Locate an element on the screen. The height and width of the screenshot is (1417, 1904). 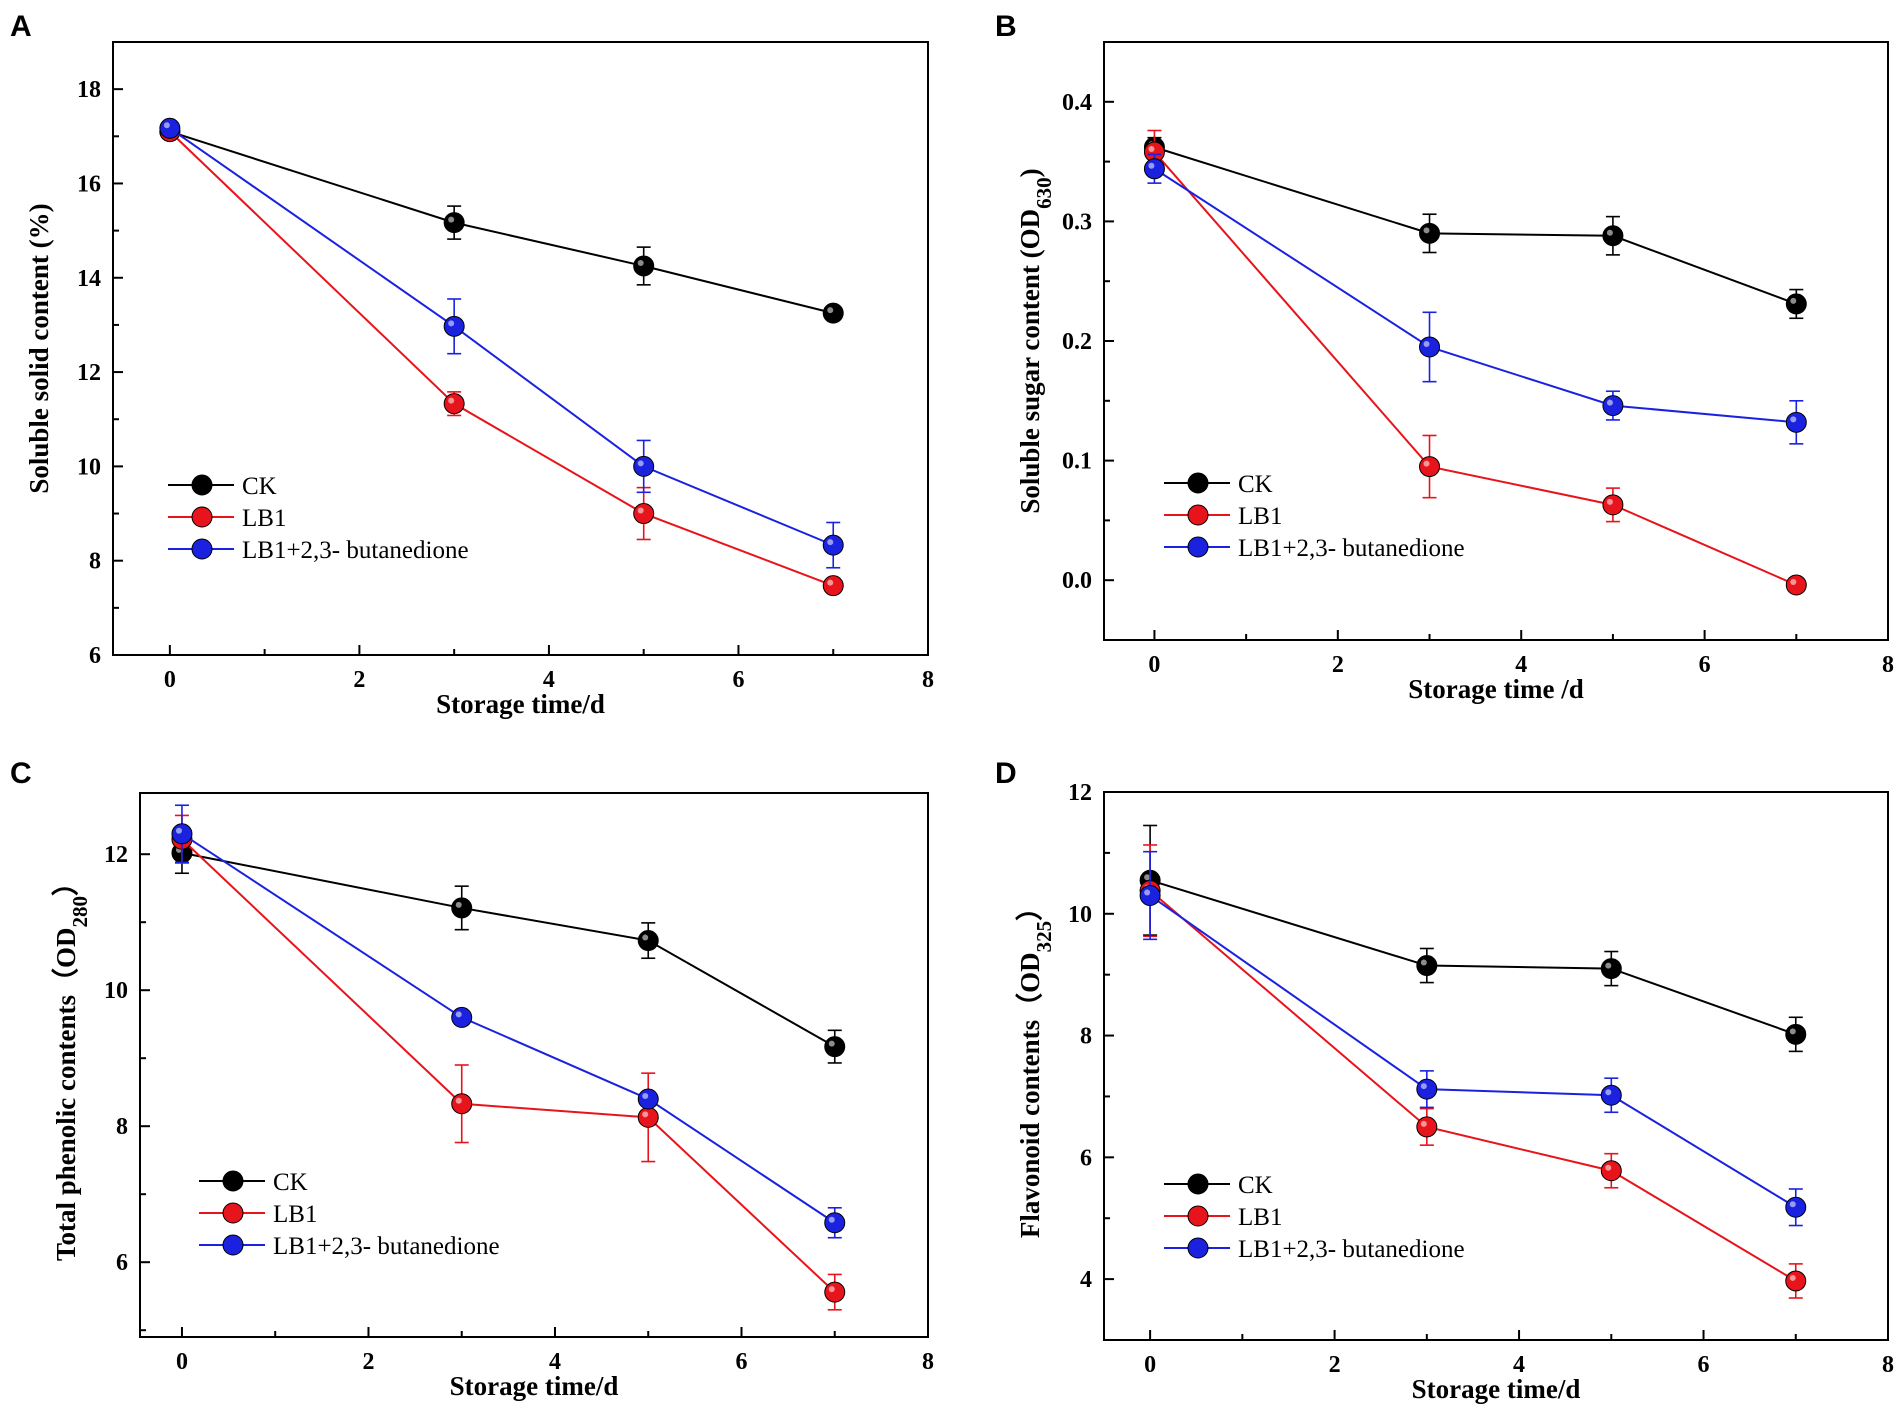
legend-item-lb1-2-3-butanedione: LB1+2,3- butanedione is located at coordinates (1314, 1249).